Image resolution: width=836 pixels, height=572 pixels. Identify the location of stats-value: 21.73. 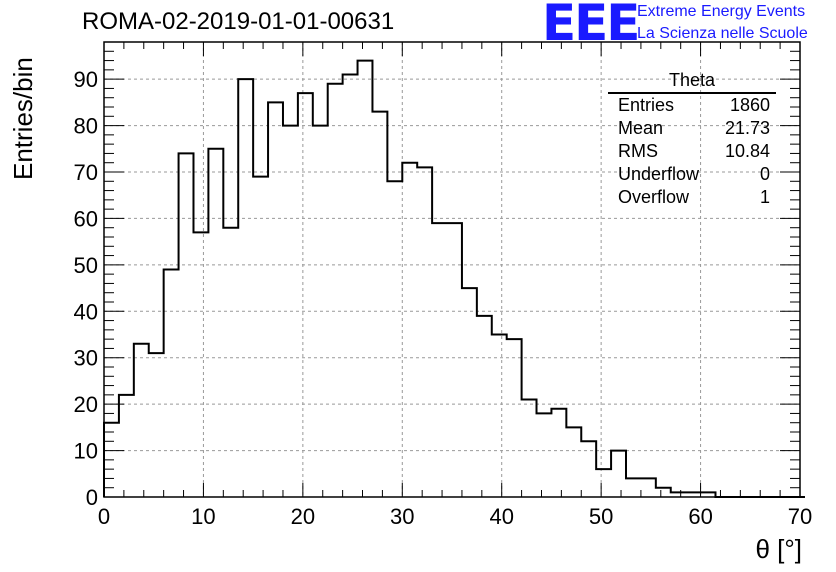
(747, 128).